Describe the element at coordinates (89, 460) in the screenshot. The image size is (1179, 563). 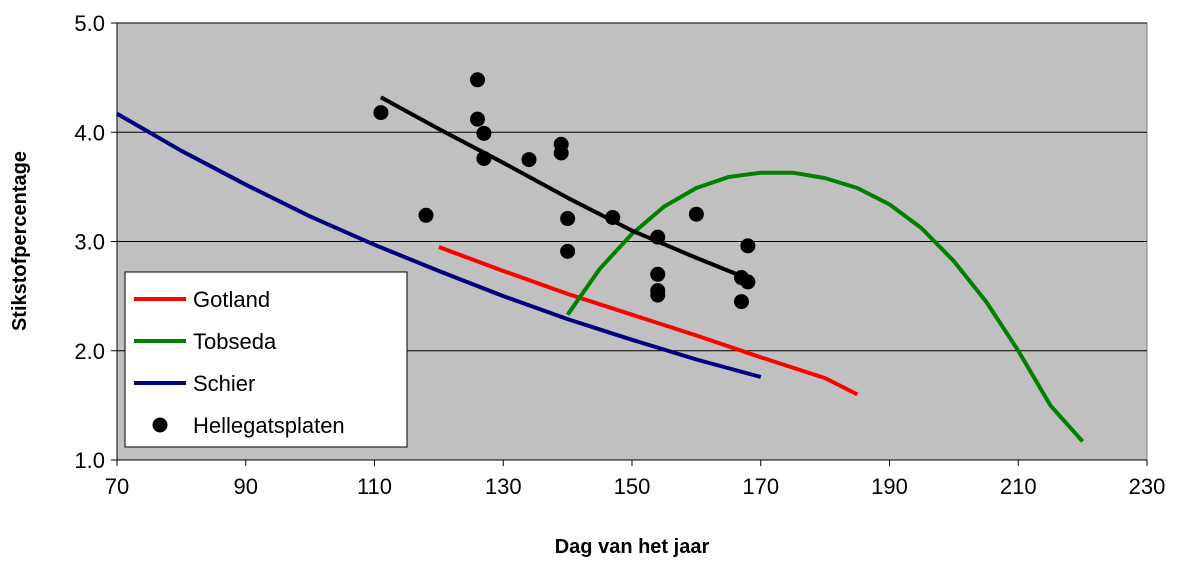
I see `y-tick-label: 1.0` at that location.